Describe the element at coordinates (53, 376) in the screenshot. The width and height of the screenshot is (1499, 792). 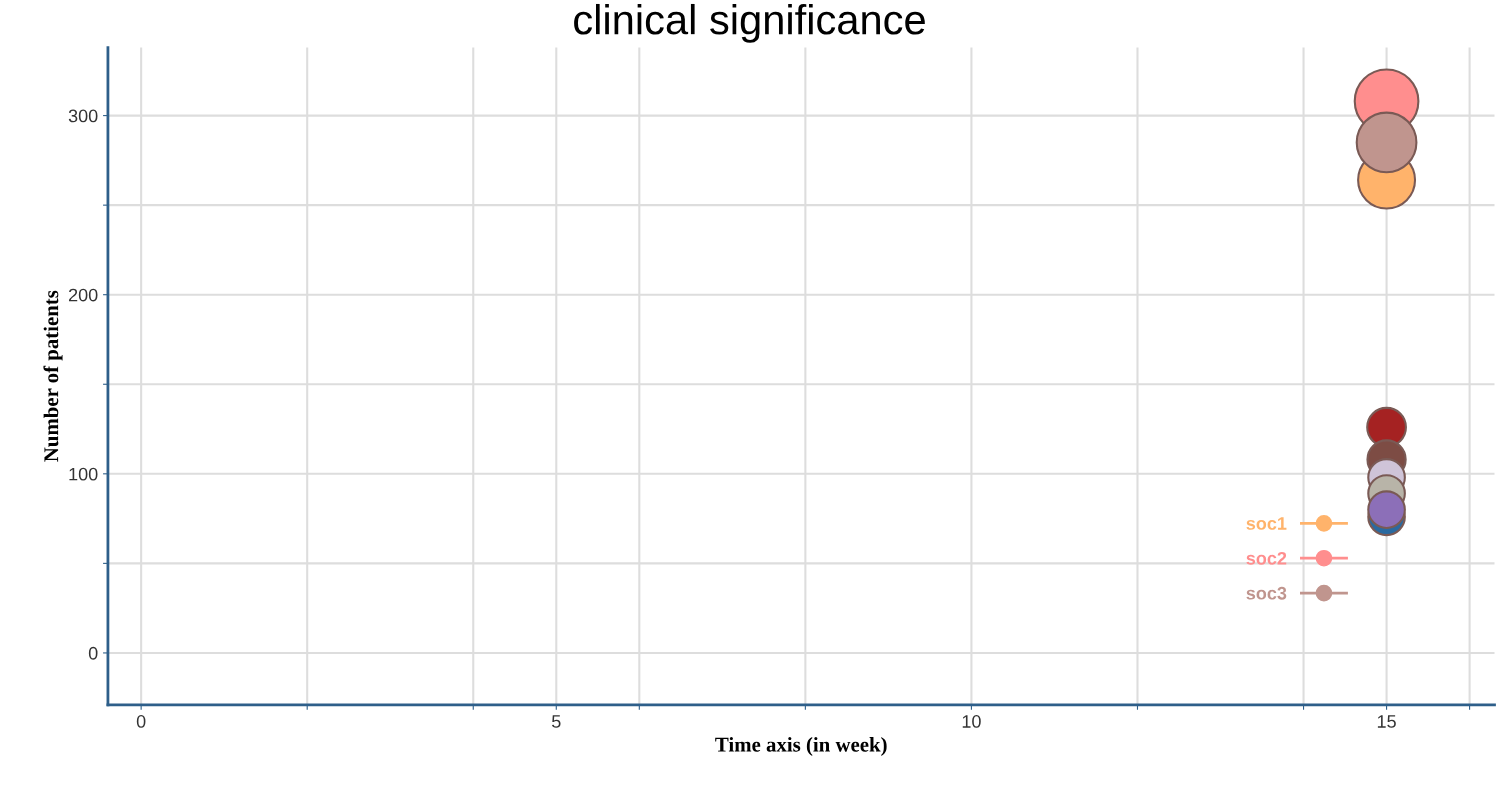
I see `y-axis-title: Number of patients` at that location.